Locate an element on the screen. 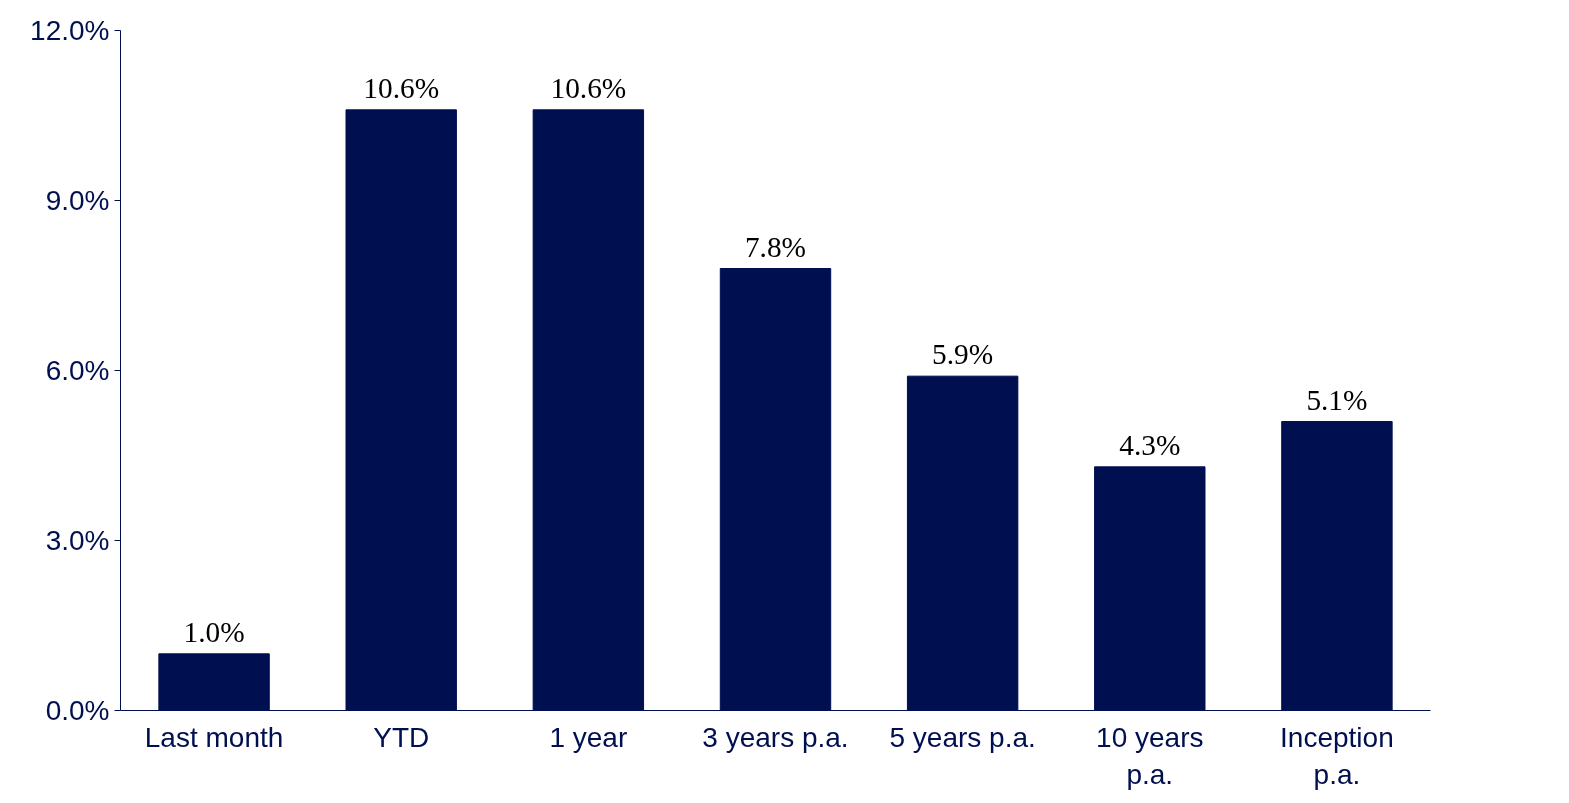 The height and width of the screenshot is (803, 1569). x-tick-label: Last month is located at coordinates (214, 737).